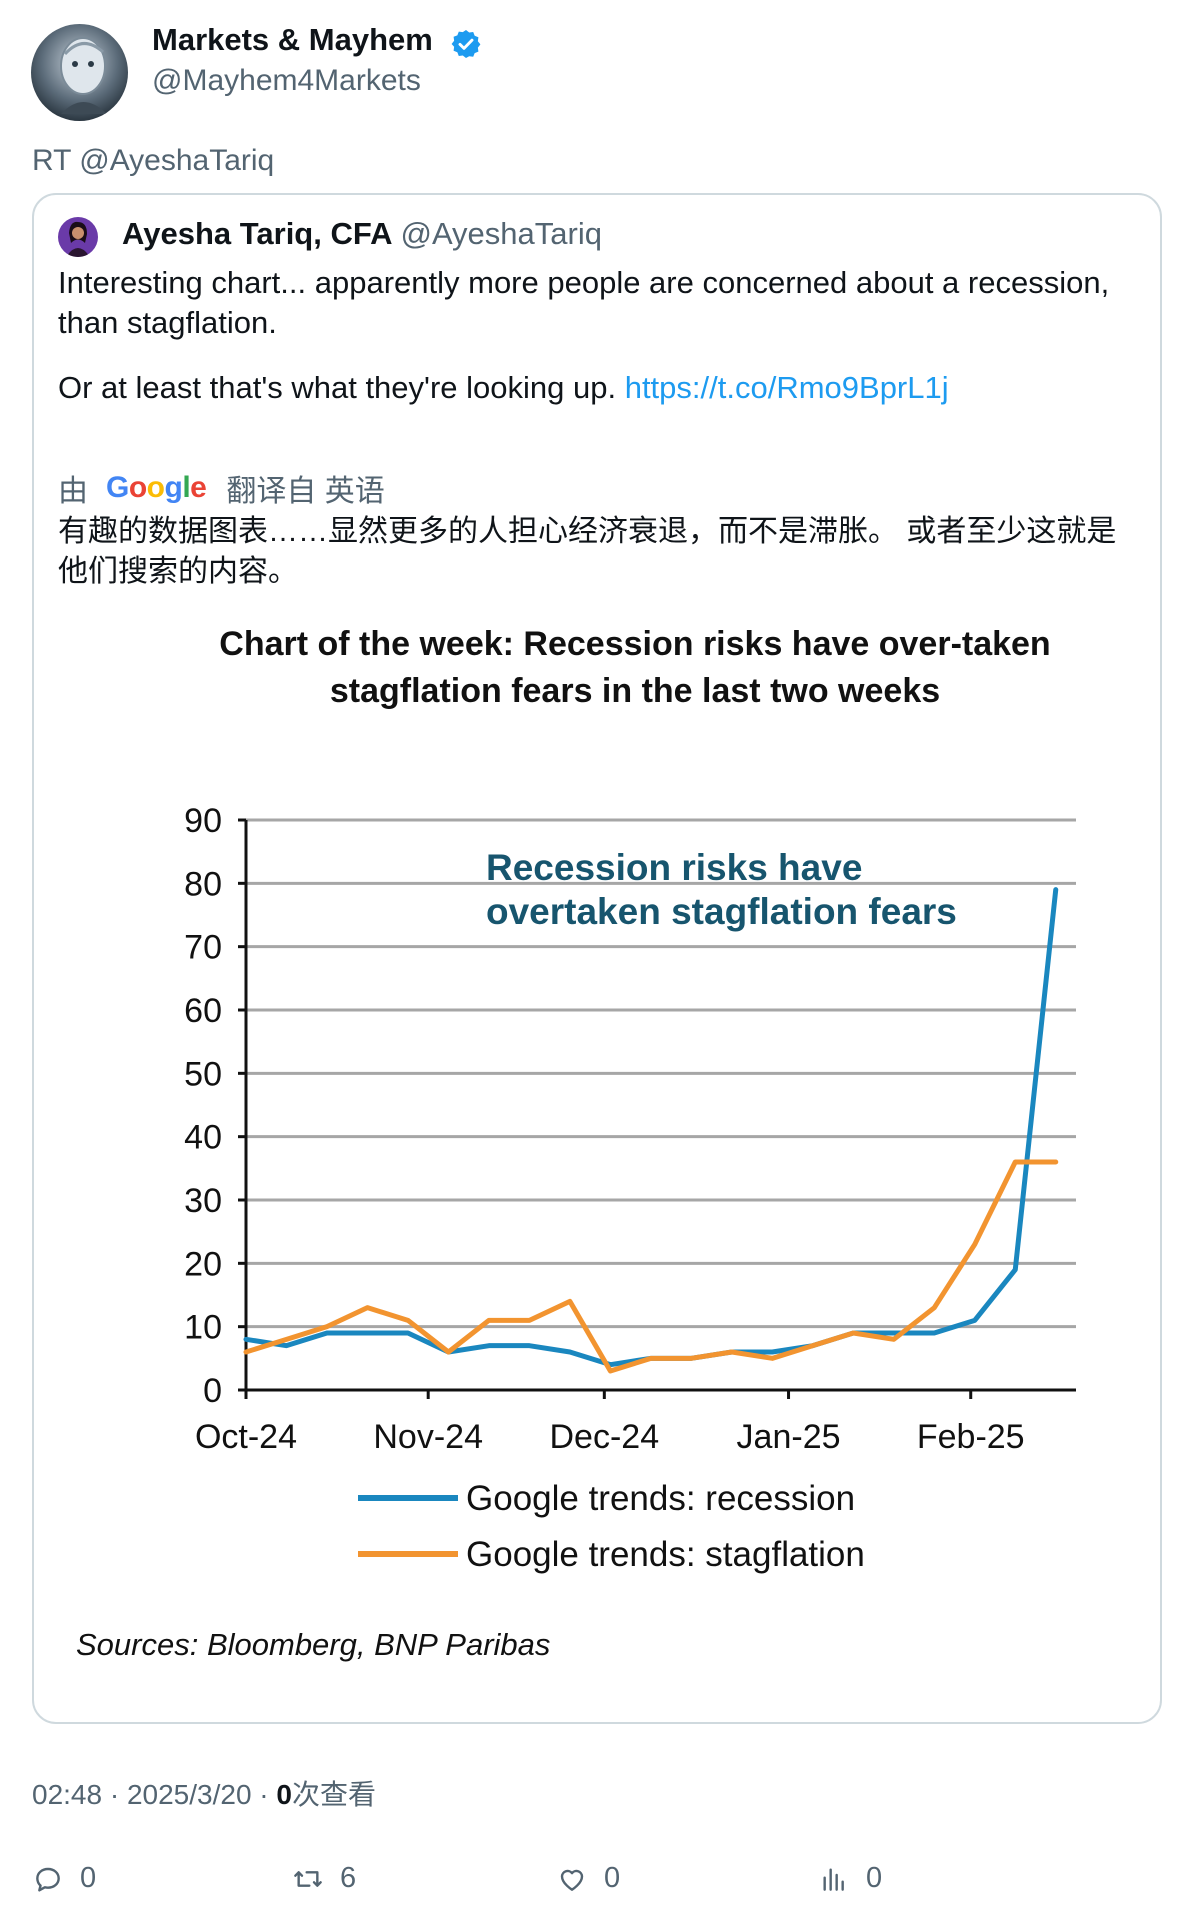 This screenshot has width=1196, height=1930. What do you see at coordinates (850, 1878) in the screenshot?
I see `views-button: 0` at bounding box center [850, 1878].